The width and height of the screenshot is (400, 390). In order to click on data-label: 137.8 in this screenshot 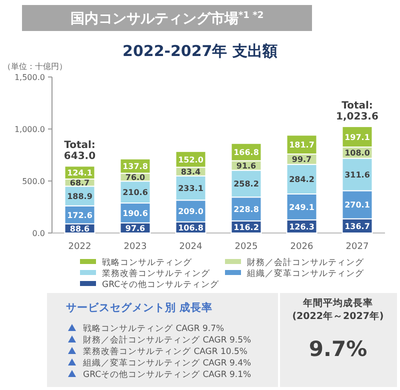, I will do `click(135, 167)`.